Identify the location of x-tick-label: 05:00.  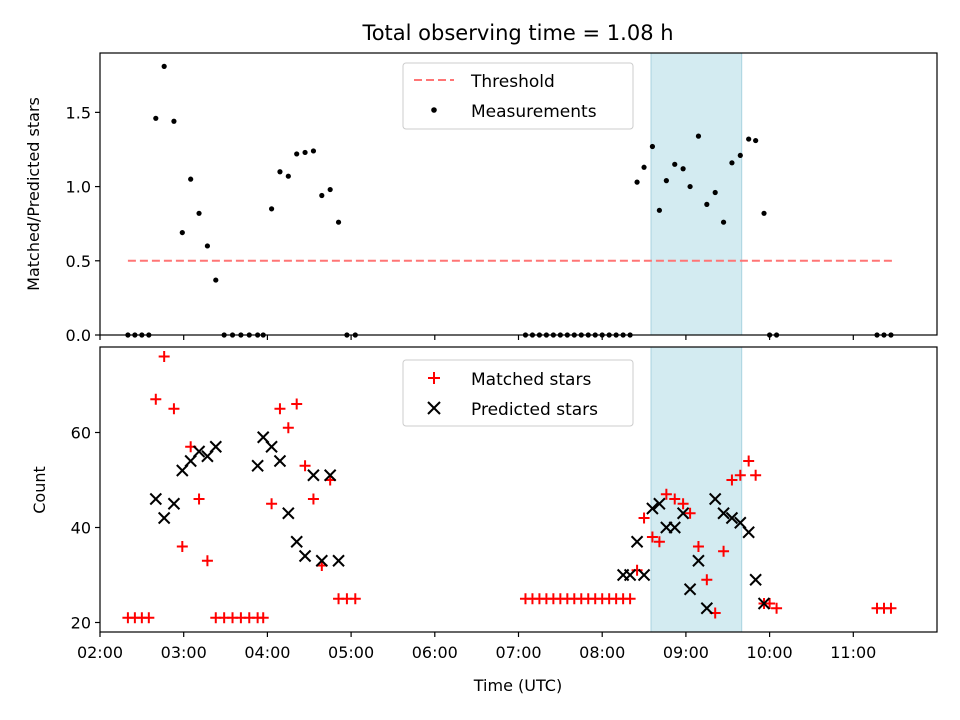
(351, 652).